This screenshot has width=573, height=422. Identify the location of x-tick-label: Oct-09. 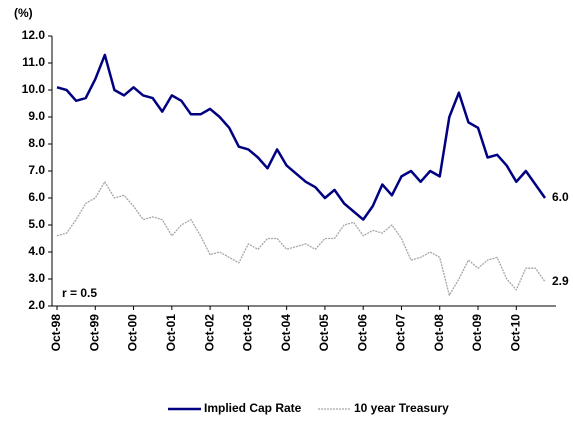
(477, 333).